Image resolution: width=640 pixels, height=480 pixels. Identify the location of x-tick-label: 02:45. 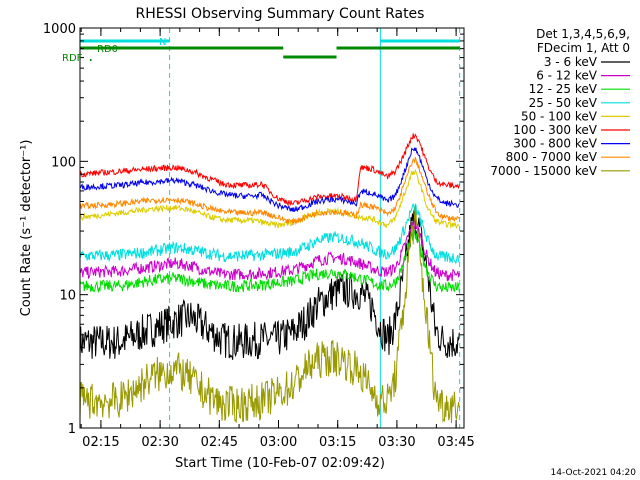
(219, 442).